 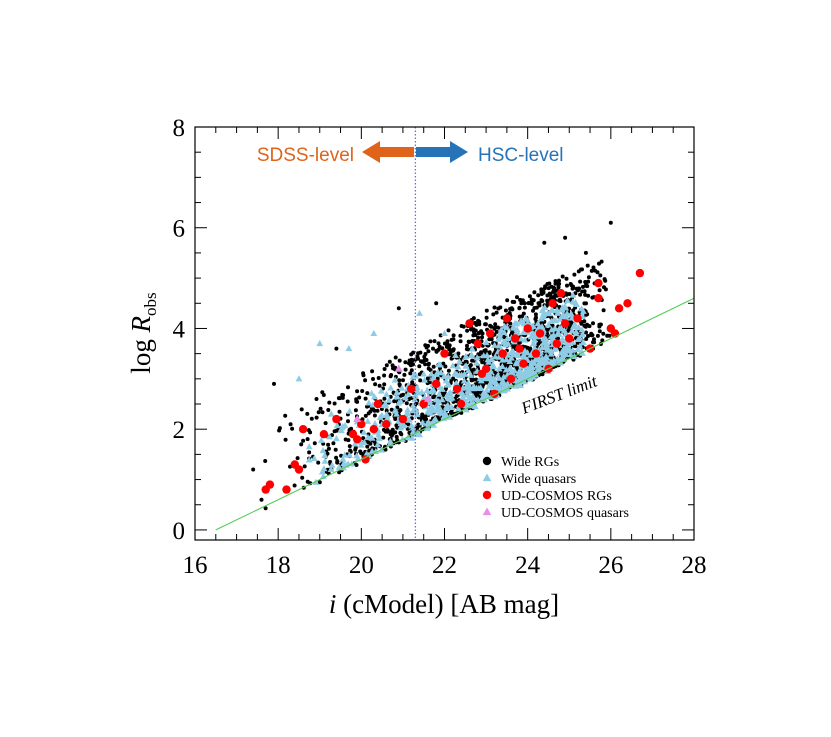 I want to click on y-tick-label: 8, so click(x=179, y=128).